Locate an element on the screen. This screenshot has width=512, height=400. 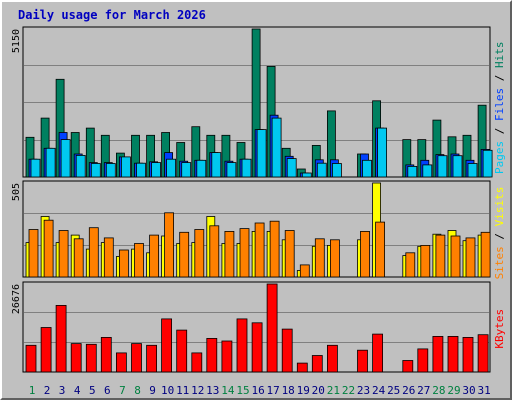
day-label: 3 is located at coordinates (62, 390).